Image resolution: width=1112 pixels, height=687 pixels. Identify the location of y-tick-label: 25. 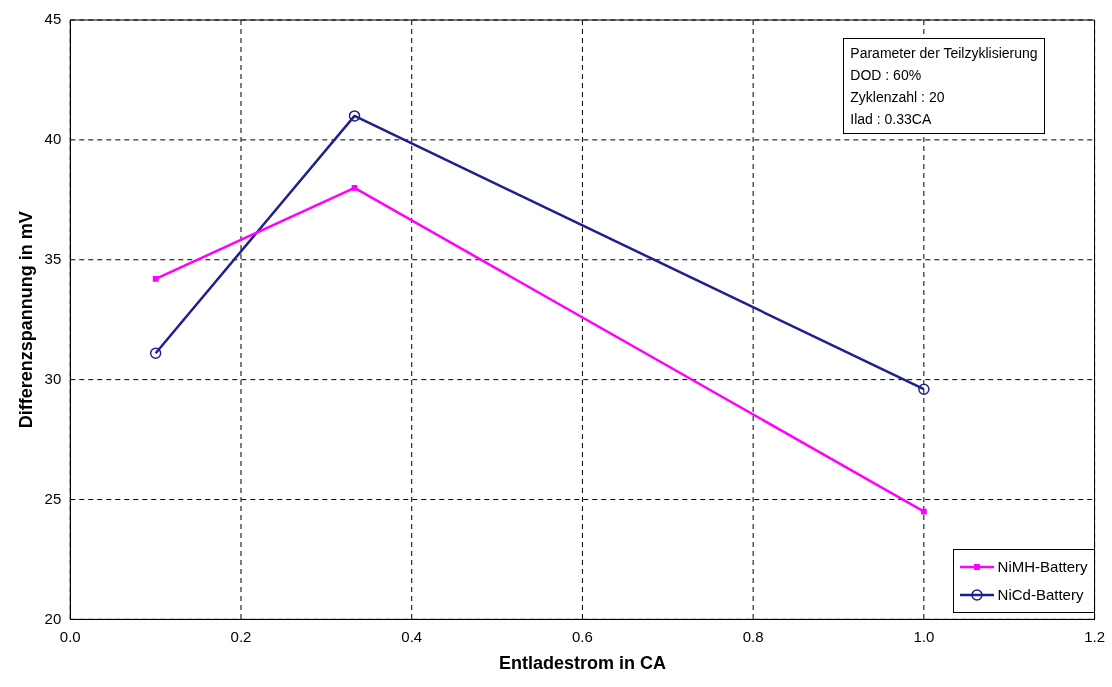
(53, 498).